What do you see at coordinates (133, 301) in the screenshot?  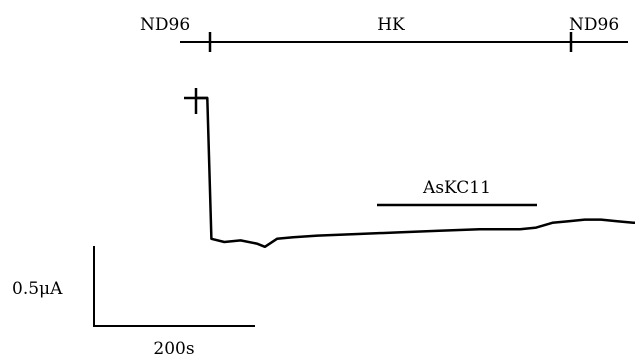 I see `scale-bars: 0.5μA 200s` at bounding box center [133, 301].